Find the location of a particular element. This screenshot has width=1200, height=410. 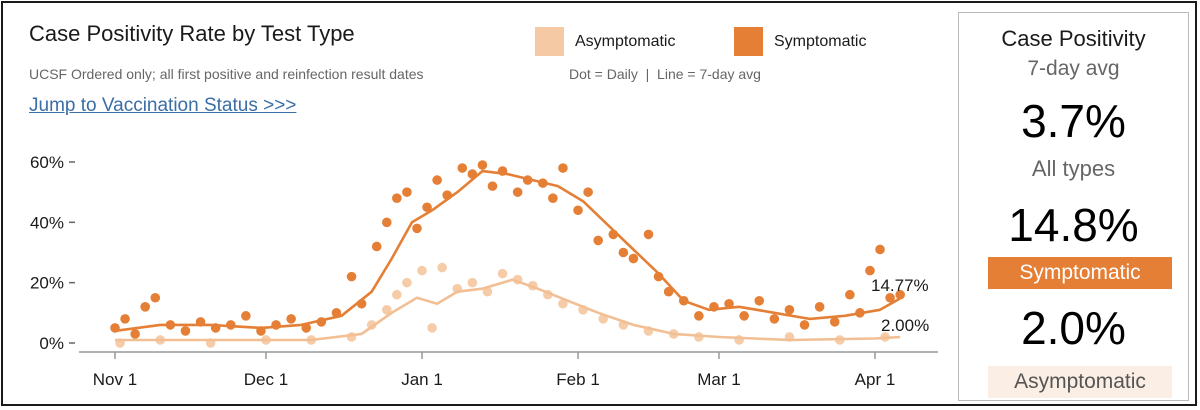

chart-title: Case Positivity Rate by Test Type is located at coordinates (192, 33).